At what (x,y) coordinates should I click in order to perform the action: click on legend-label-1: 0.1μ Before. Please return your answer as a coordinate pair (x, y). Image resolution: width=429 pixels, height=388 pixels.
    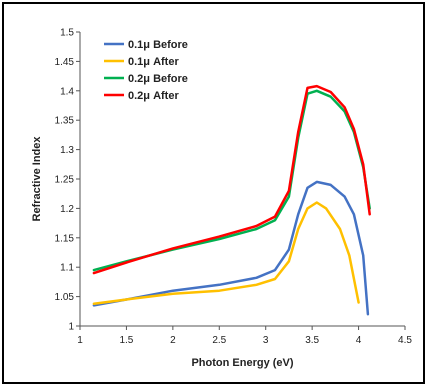
    Looking at the image, I should click on (158, 45).